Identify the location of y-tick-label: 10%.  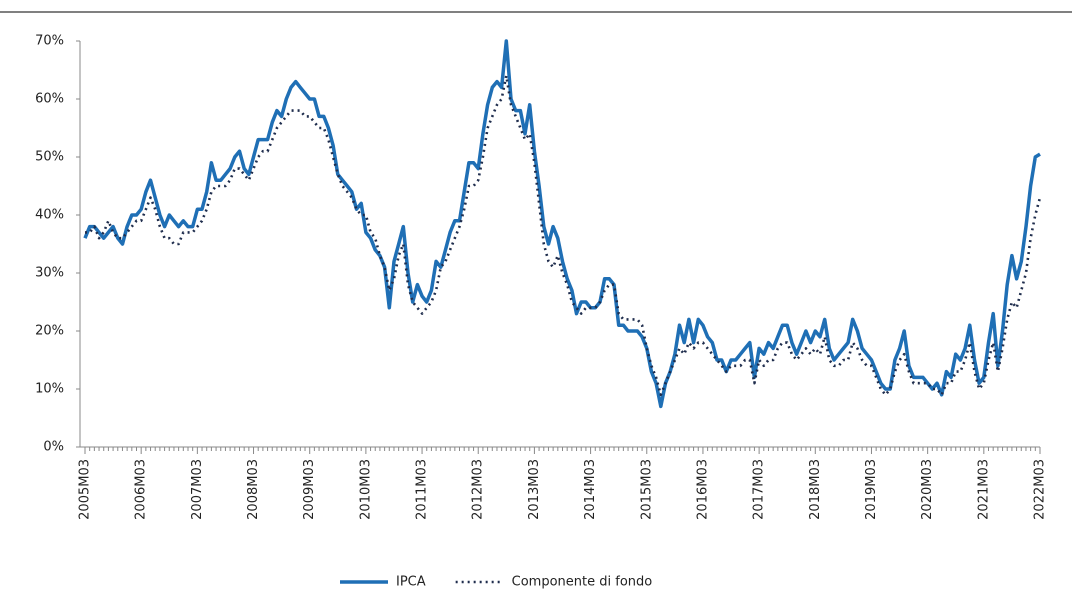
(49, 389).